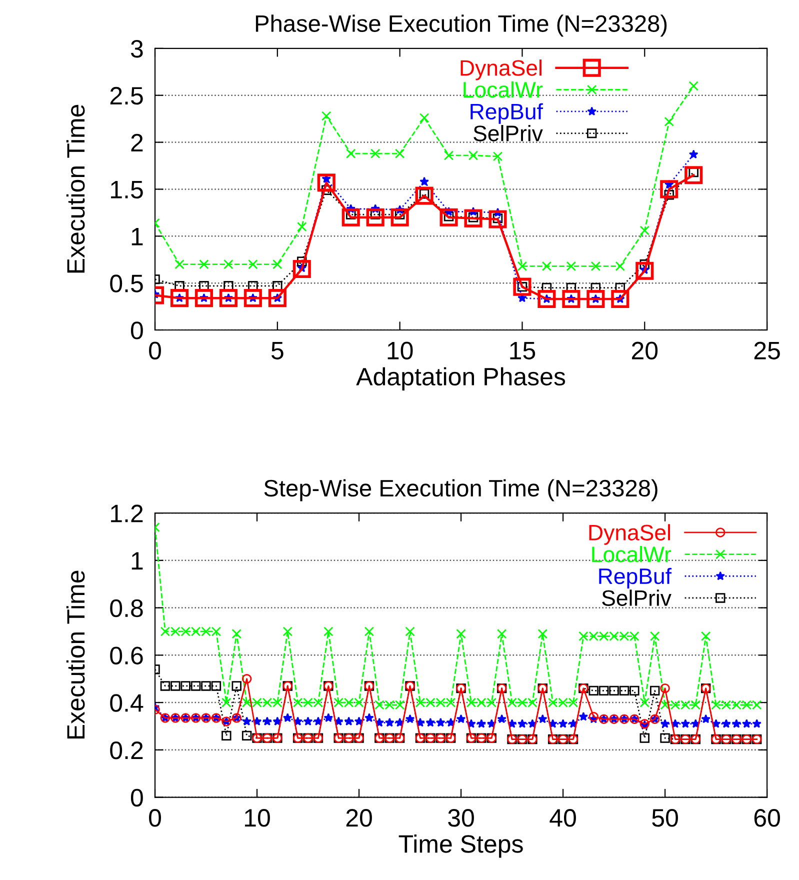  I want to click on y-tick-label: 0.6, so click(126, 655).